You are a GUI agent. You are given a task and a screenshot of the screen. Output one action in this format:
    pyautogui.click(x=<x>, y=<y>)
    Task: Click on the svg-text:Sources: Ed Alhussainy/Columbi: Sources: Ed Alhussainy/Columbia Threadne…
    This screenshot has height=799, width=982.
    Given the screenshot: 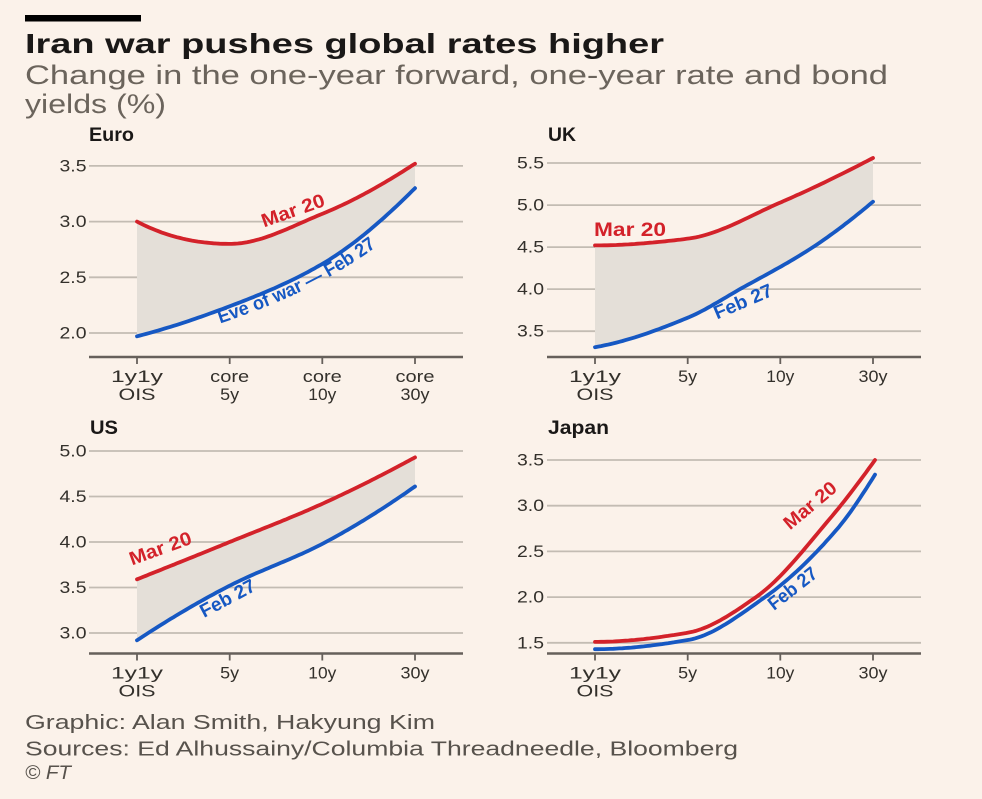 What is the action you would take?
    pyautogui.click(x=381, y=750)
    